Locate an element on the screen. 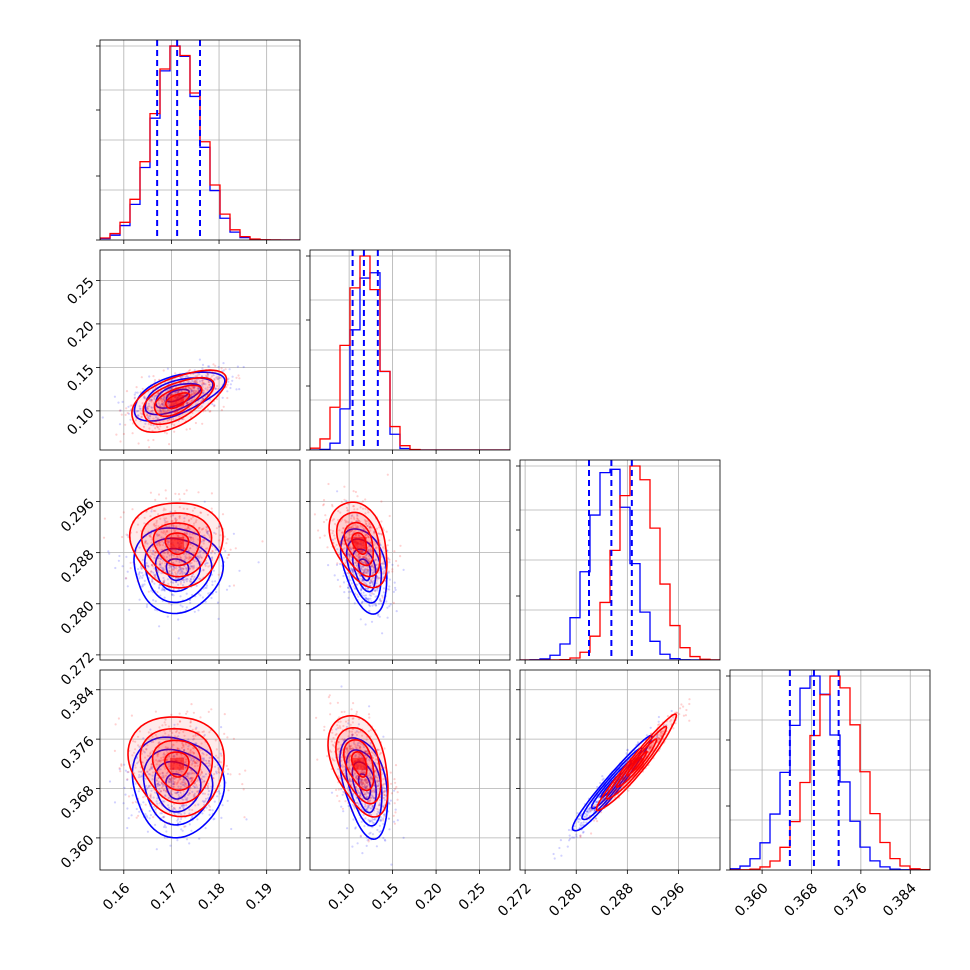  scatter-p3-p4 is located at coordinates (621, 779).